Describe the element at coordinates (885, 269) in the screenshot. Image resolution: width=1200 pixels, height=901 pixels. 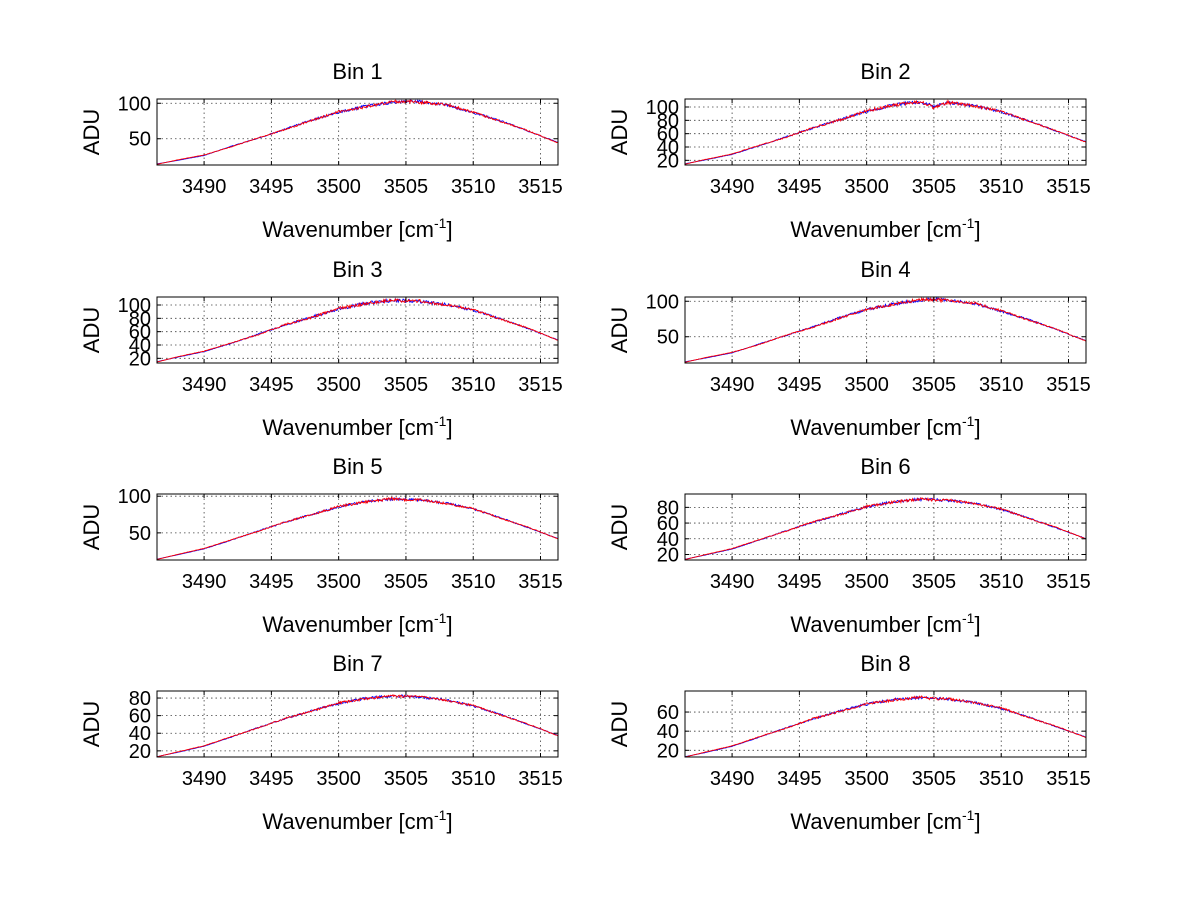
I see `subplot-title: Bin 4` at that location.